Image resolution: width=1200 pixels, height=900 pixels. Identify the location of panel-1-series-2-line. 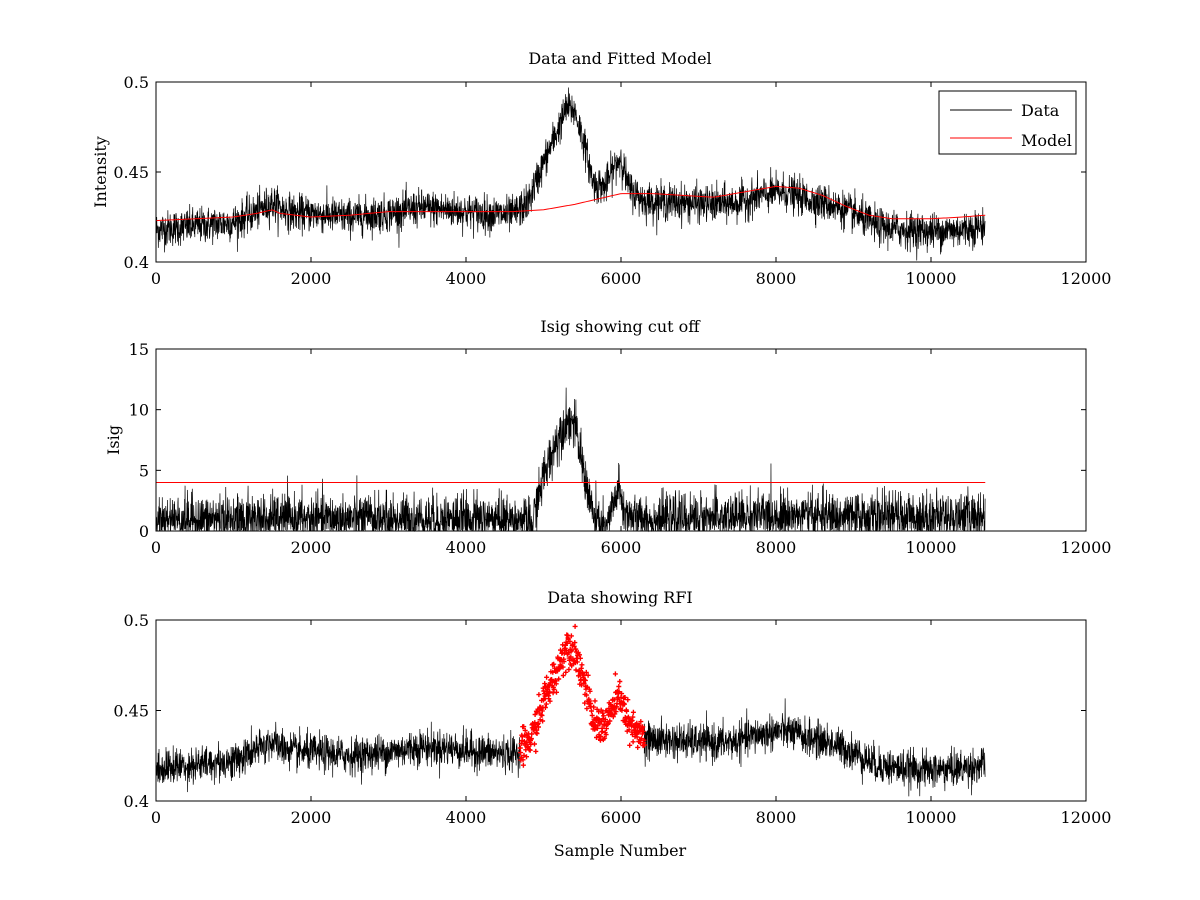
(570, 203).